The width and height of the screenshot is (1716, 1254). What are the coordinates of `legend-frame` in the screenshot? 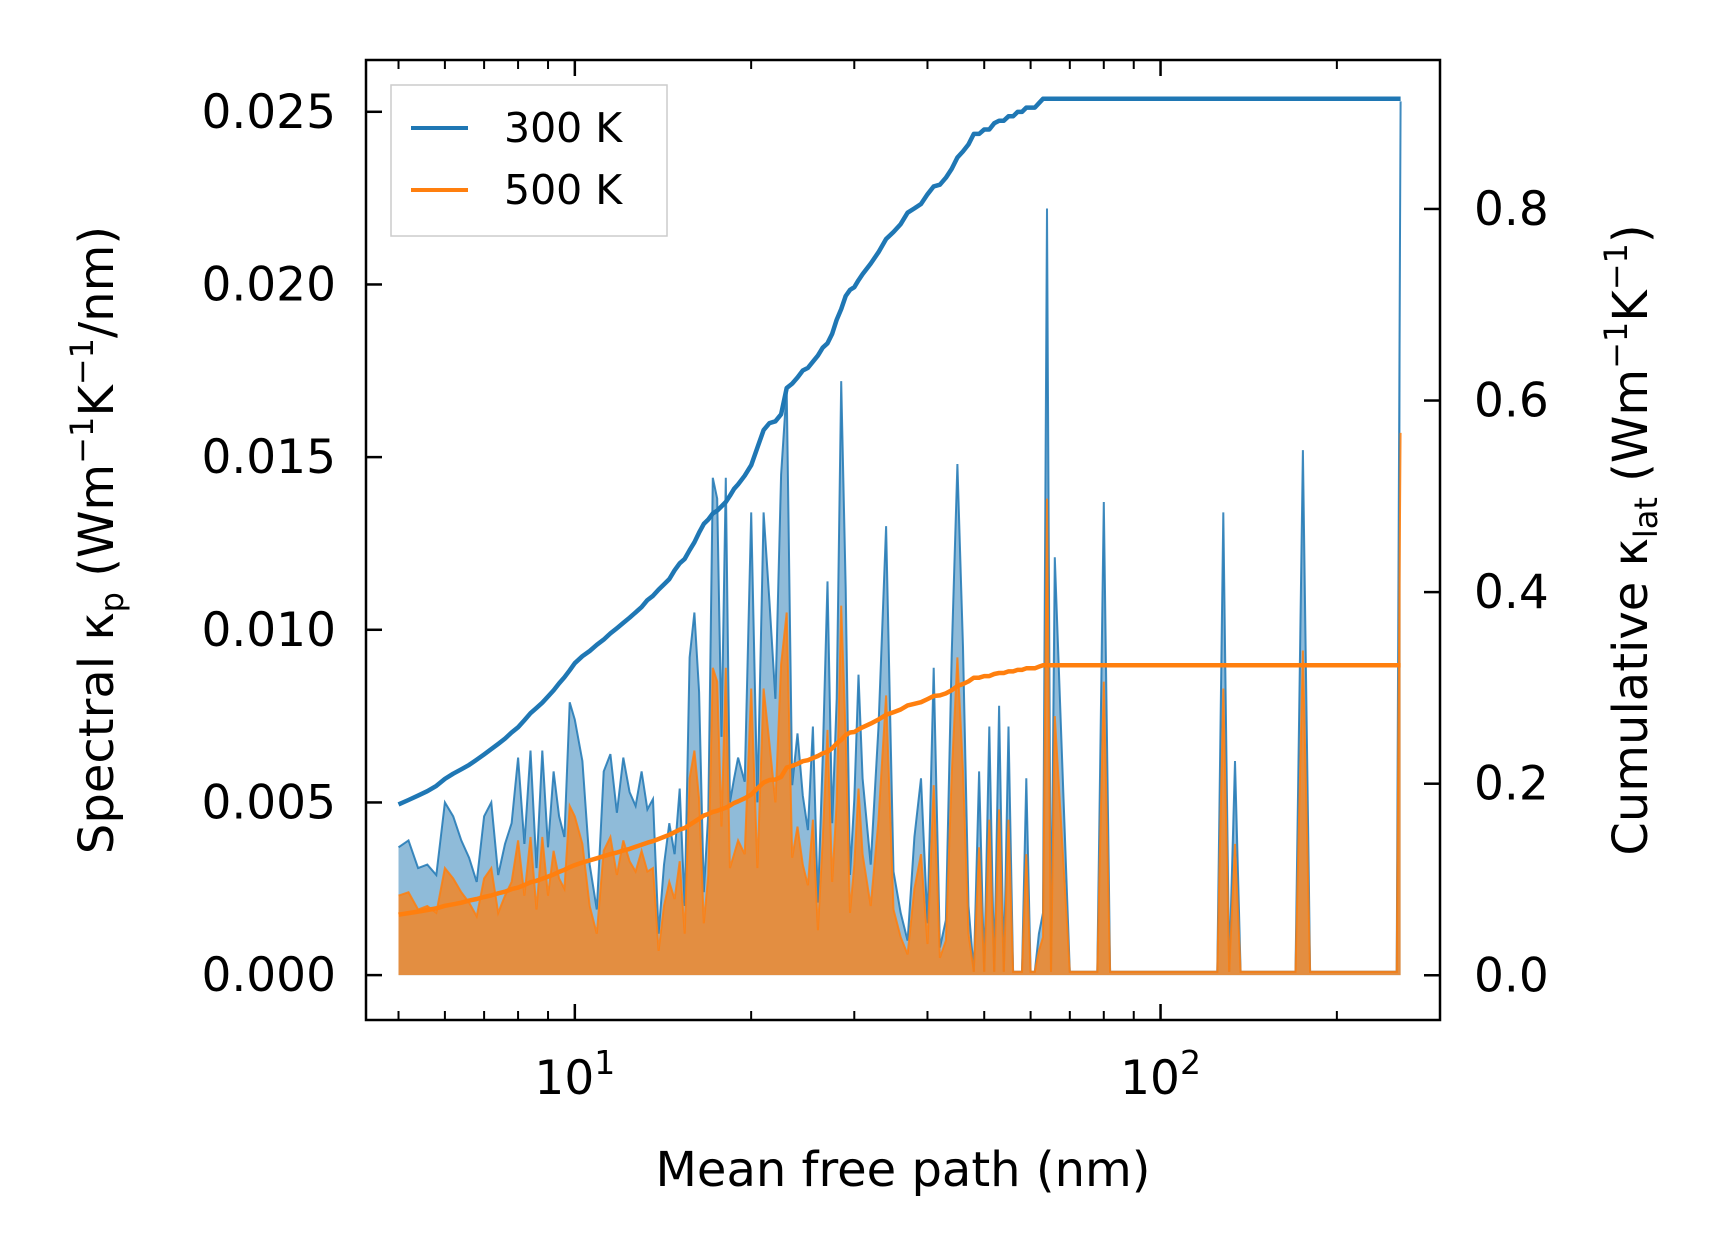 It's located at (529, 160).